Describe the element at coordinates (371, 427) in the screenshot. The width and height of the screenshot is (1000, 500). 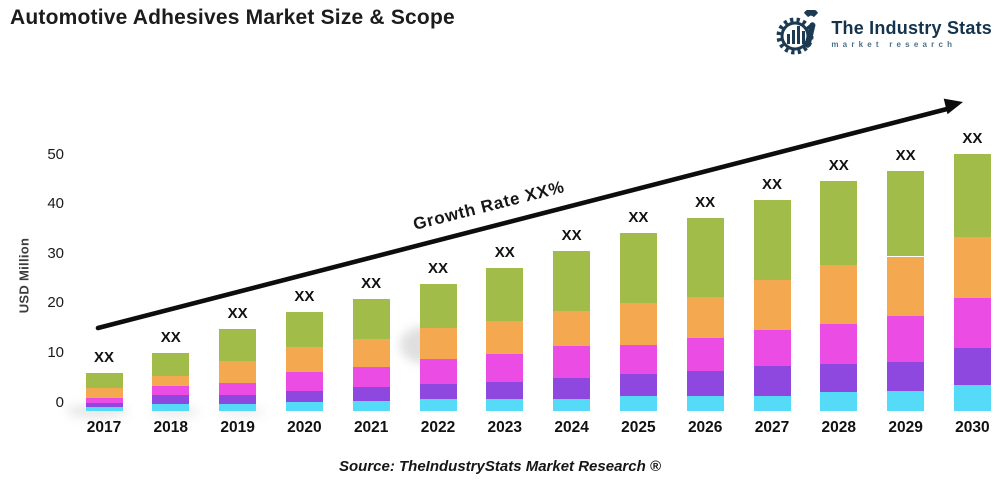
I see `x-axis-year-label: 2021` at that location.